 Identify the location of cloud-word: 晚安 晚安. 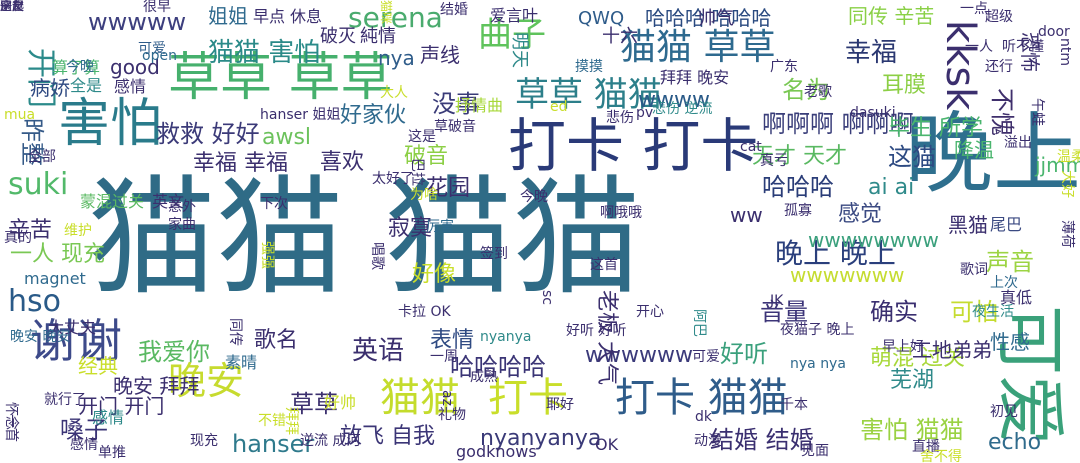
(40, 337).